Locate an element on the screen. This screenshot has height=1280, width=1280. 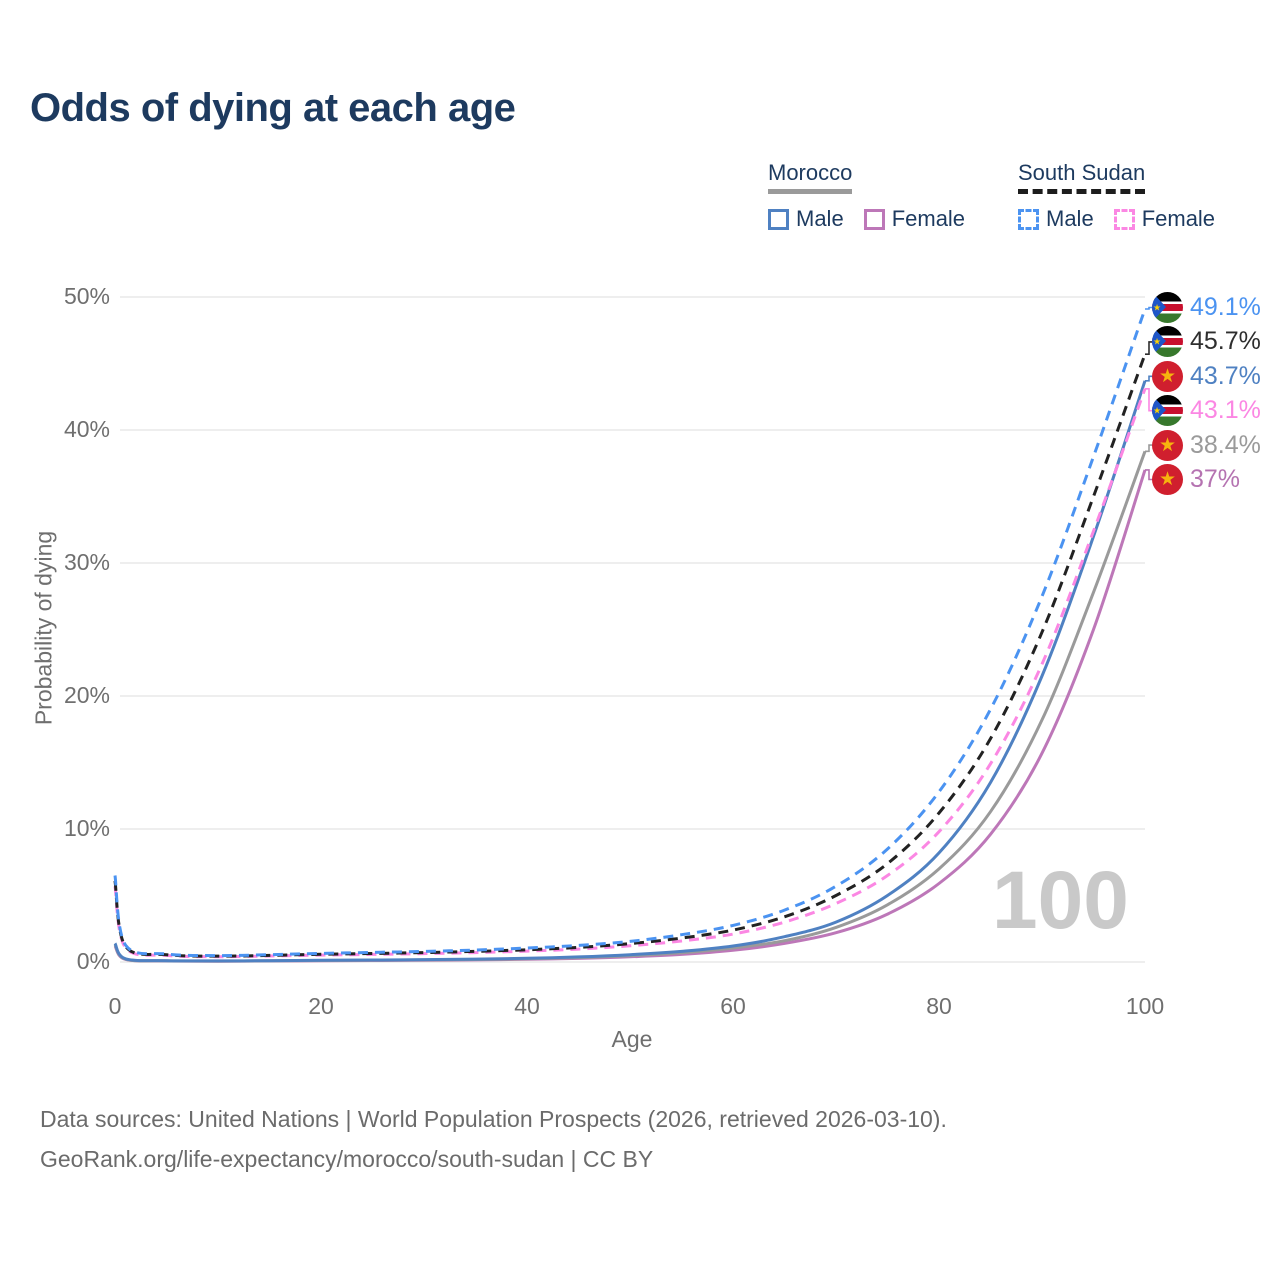
x-tick-label: 80 is located at coordinates (939, 1006).